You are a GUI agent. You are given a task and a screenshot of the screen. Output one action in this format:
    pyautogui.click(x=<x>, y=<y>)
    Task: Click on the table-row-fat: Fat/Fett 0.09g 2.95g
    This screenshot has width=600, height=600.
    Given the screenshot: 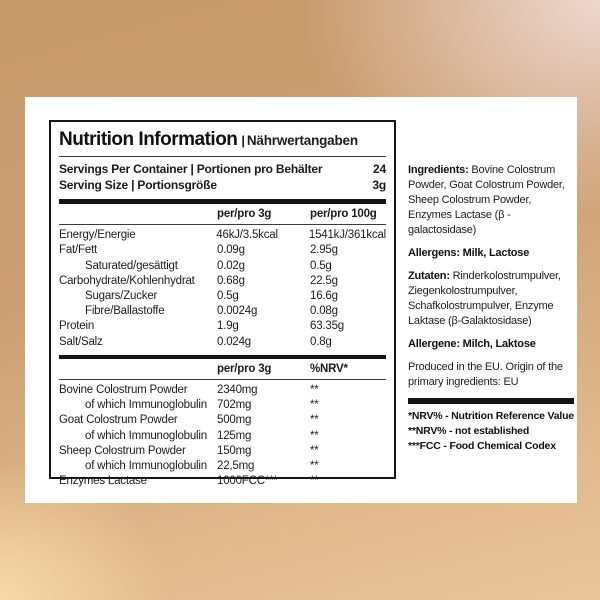 What is the action you would take?
    pyautogui.click(x=198, y=250)
    